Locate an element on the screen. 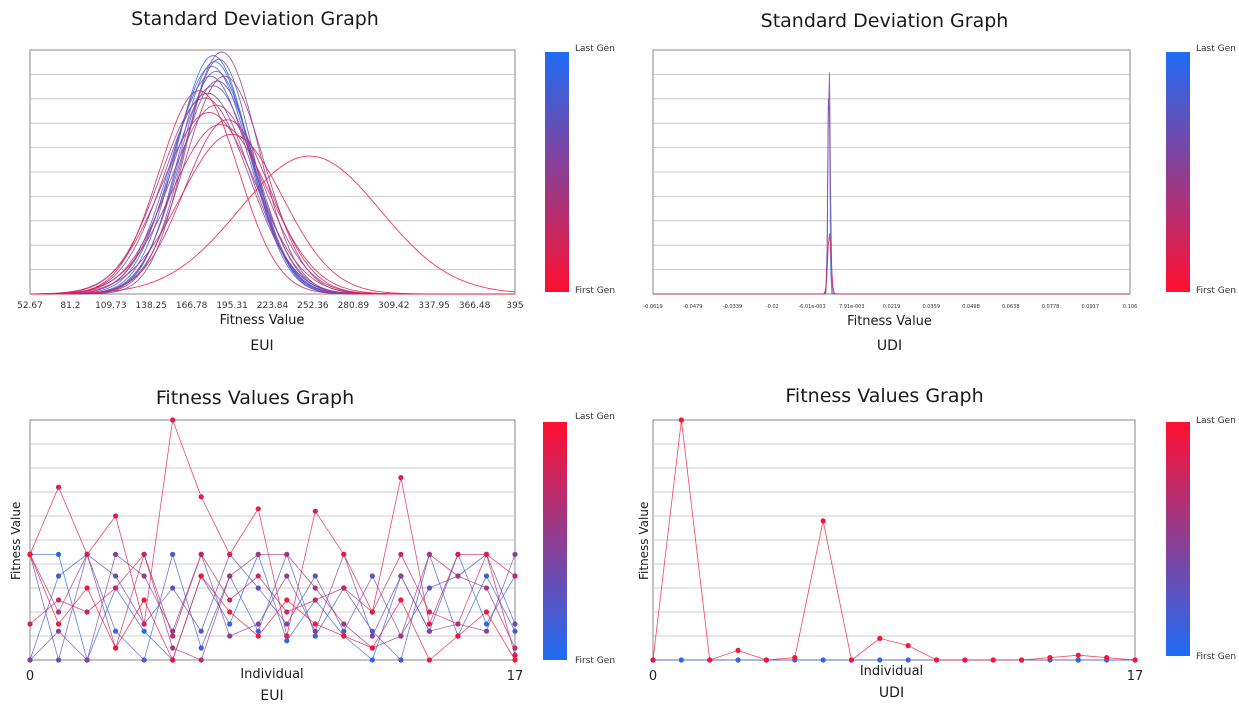 The height and width of the screenshot is (707, 1239). x-tick-label: -0.0479 is located at coordinates (692, 307).